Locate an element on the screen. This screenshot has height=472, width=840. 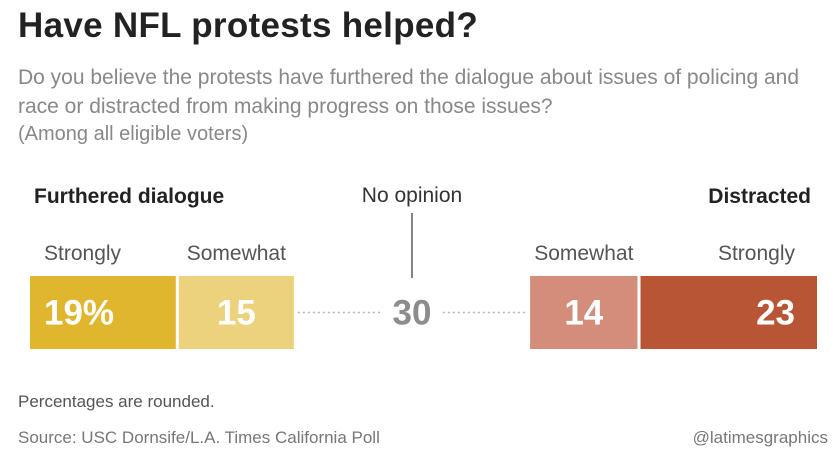
category-label-distracted-somewhat: Somewhat is located at coordinates (583, 253).